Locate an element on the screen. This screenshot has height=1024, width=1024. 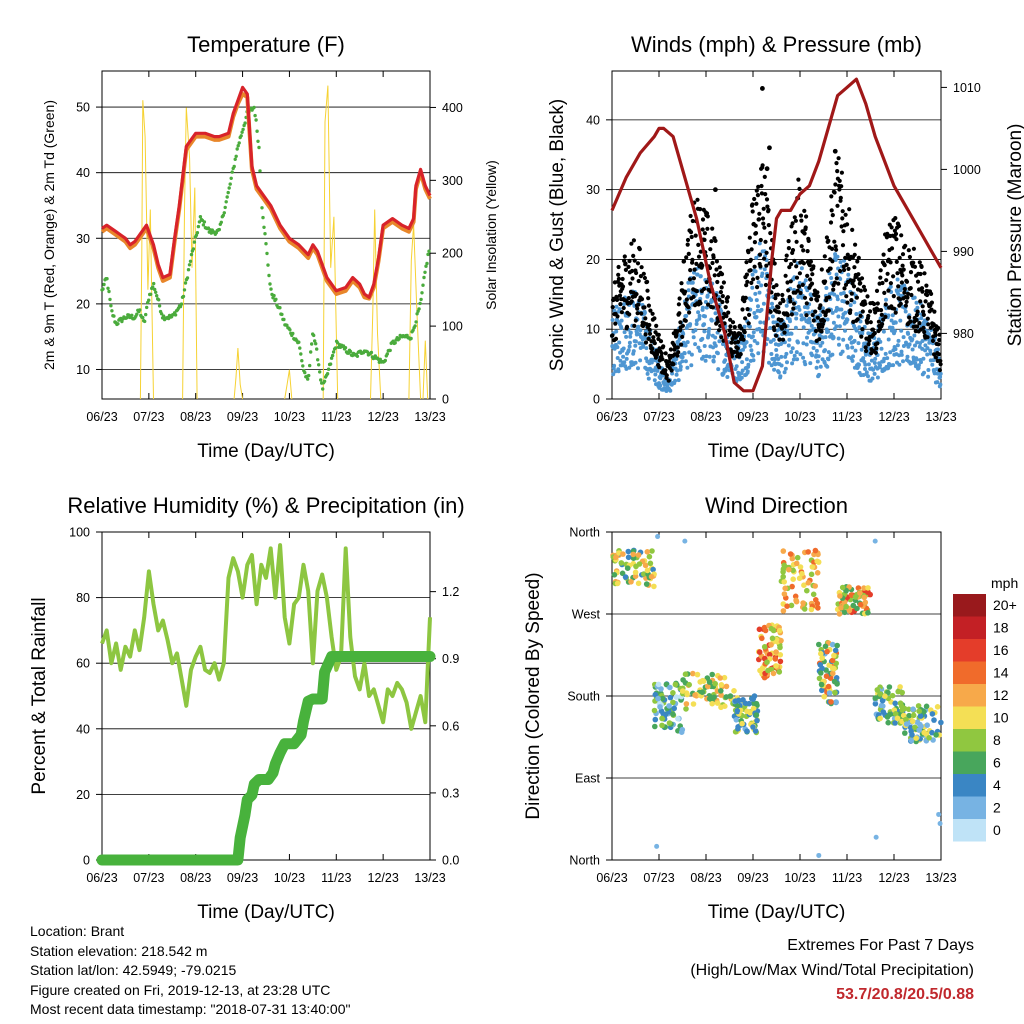
legend-label: 8 is located at coordinates (997, 740).